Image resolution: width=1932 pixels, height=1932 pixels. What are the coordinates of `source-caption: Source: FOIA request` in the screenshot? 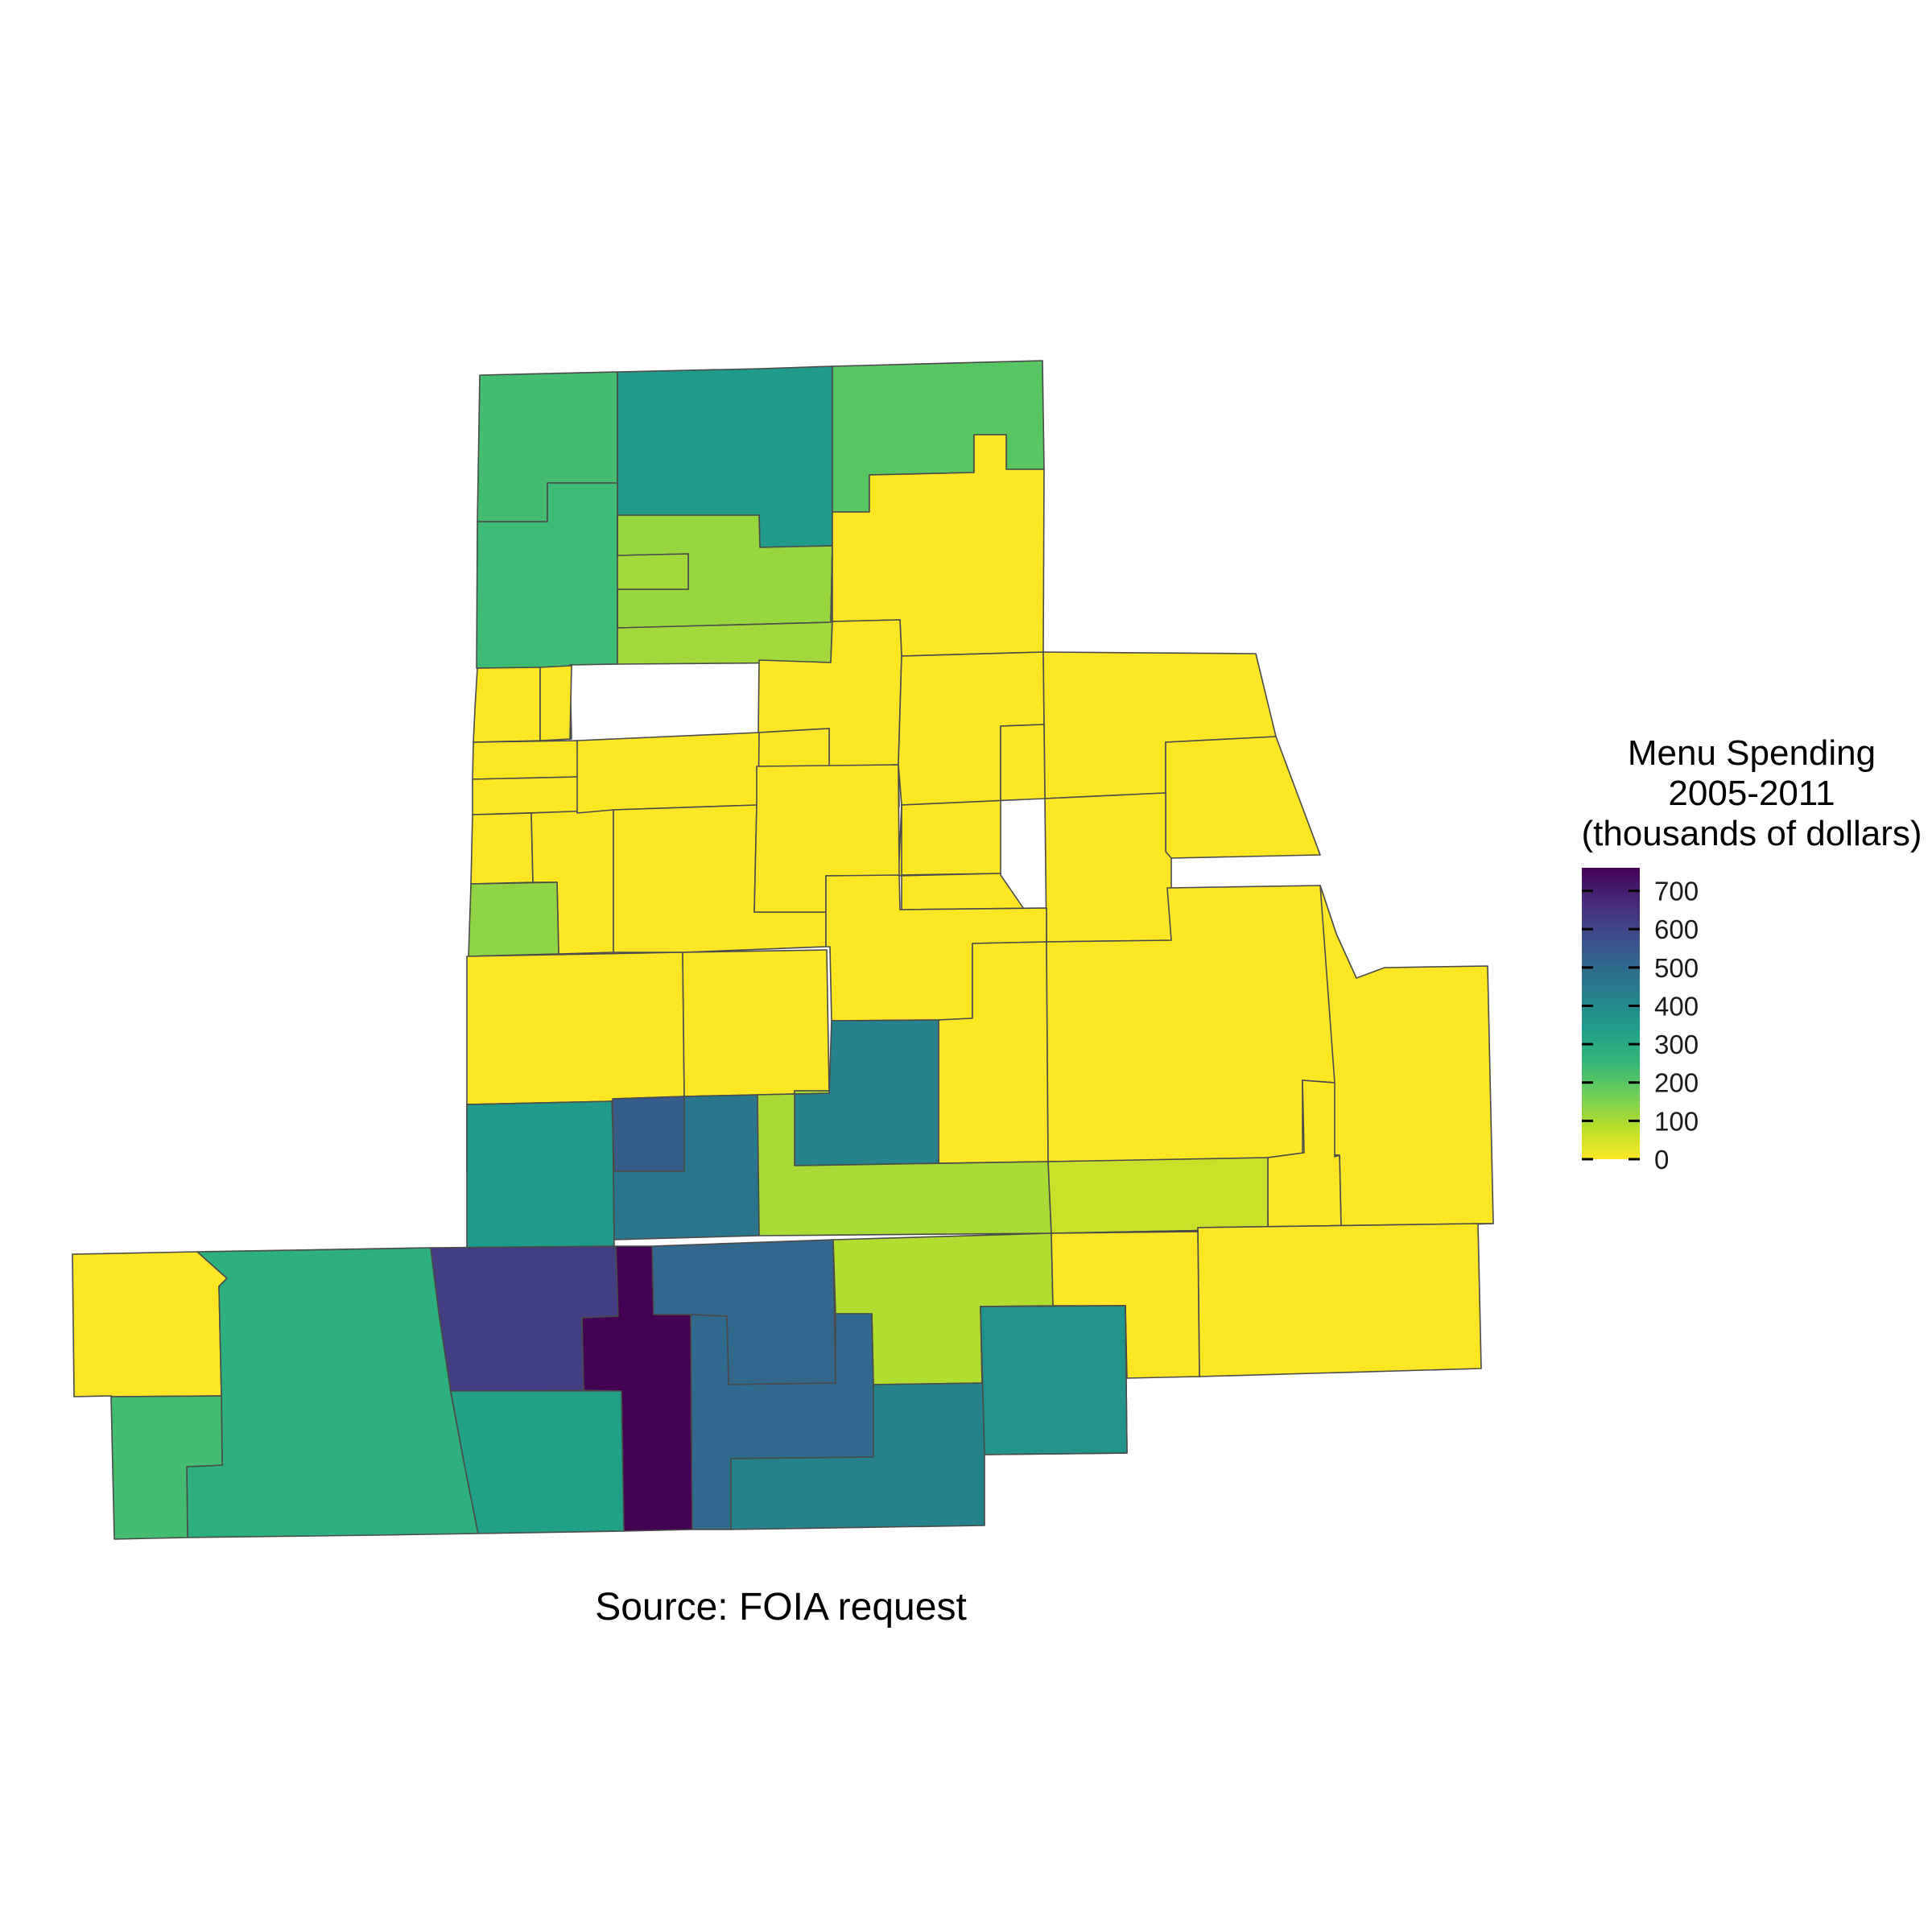 It's located at (781, 1607).